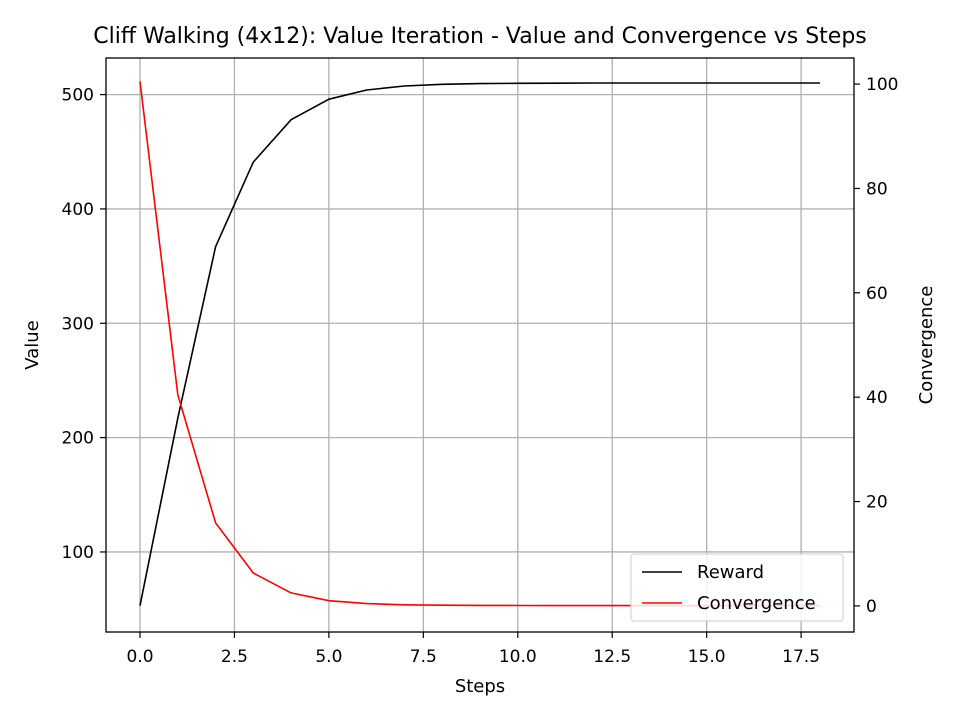  Describe the element at coordinates (926, 345) in the screenshot. I see `y2-axis-label: Convergence` at that location.